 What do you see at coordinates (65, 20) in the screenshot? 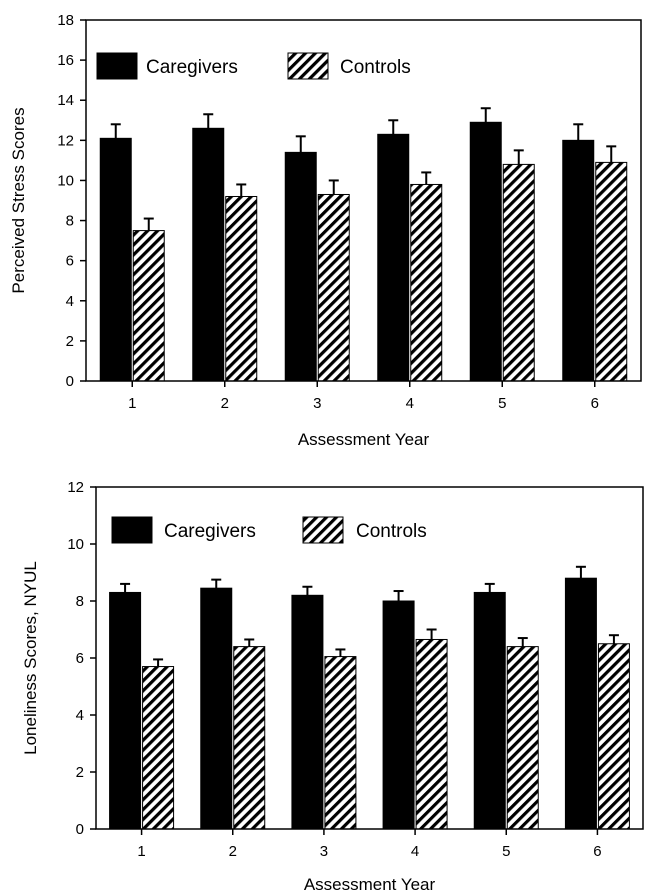
I see `y-tick-label: 18` at bounding box center [65, 20].